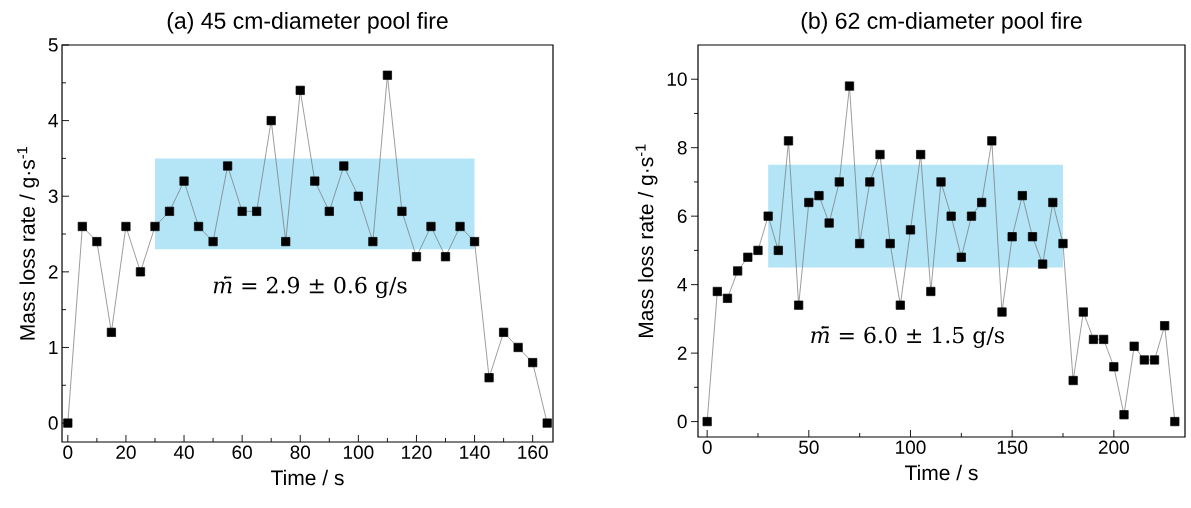  I want to click on x-tick-label: 150, so click(1012, 447).